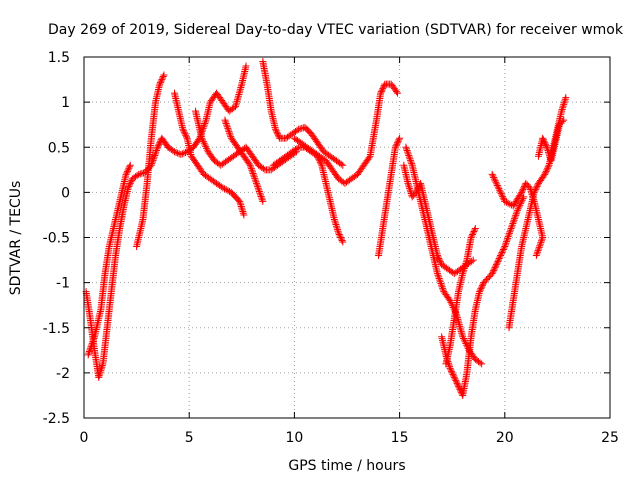 Image resolution: width=640 pixels, height=480 pixels. I want to click on x-tick-label: 20, so click(505, 438).